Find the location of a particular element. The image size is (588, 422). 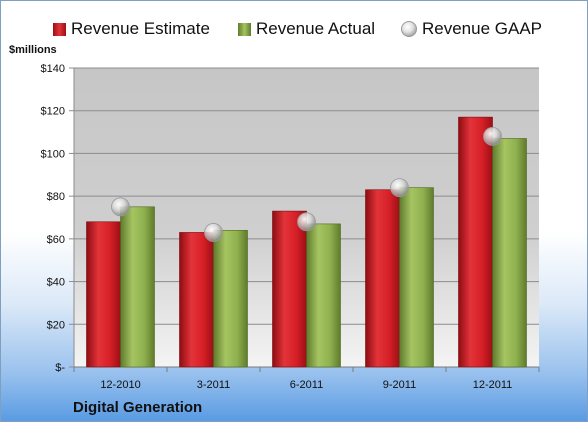

y-tick-label: $120 is located at coordinates (53, 112).